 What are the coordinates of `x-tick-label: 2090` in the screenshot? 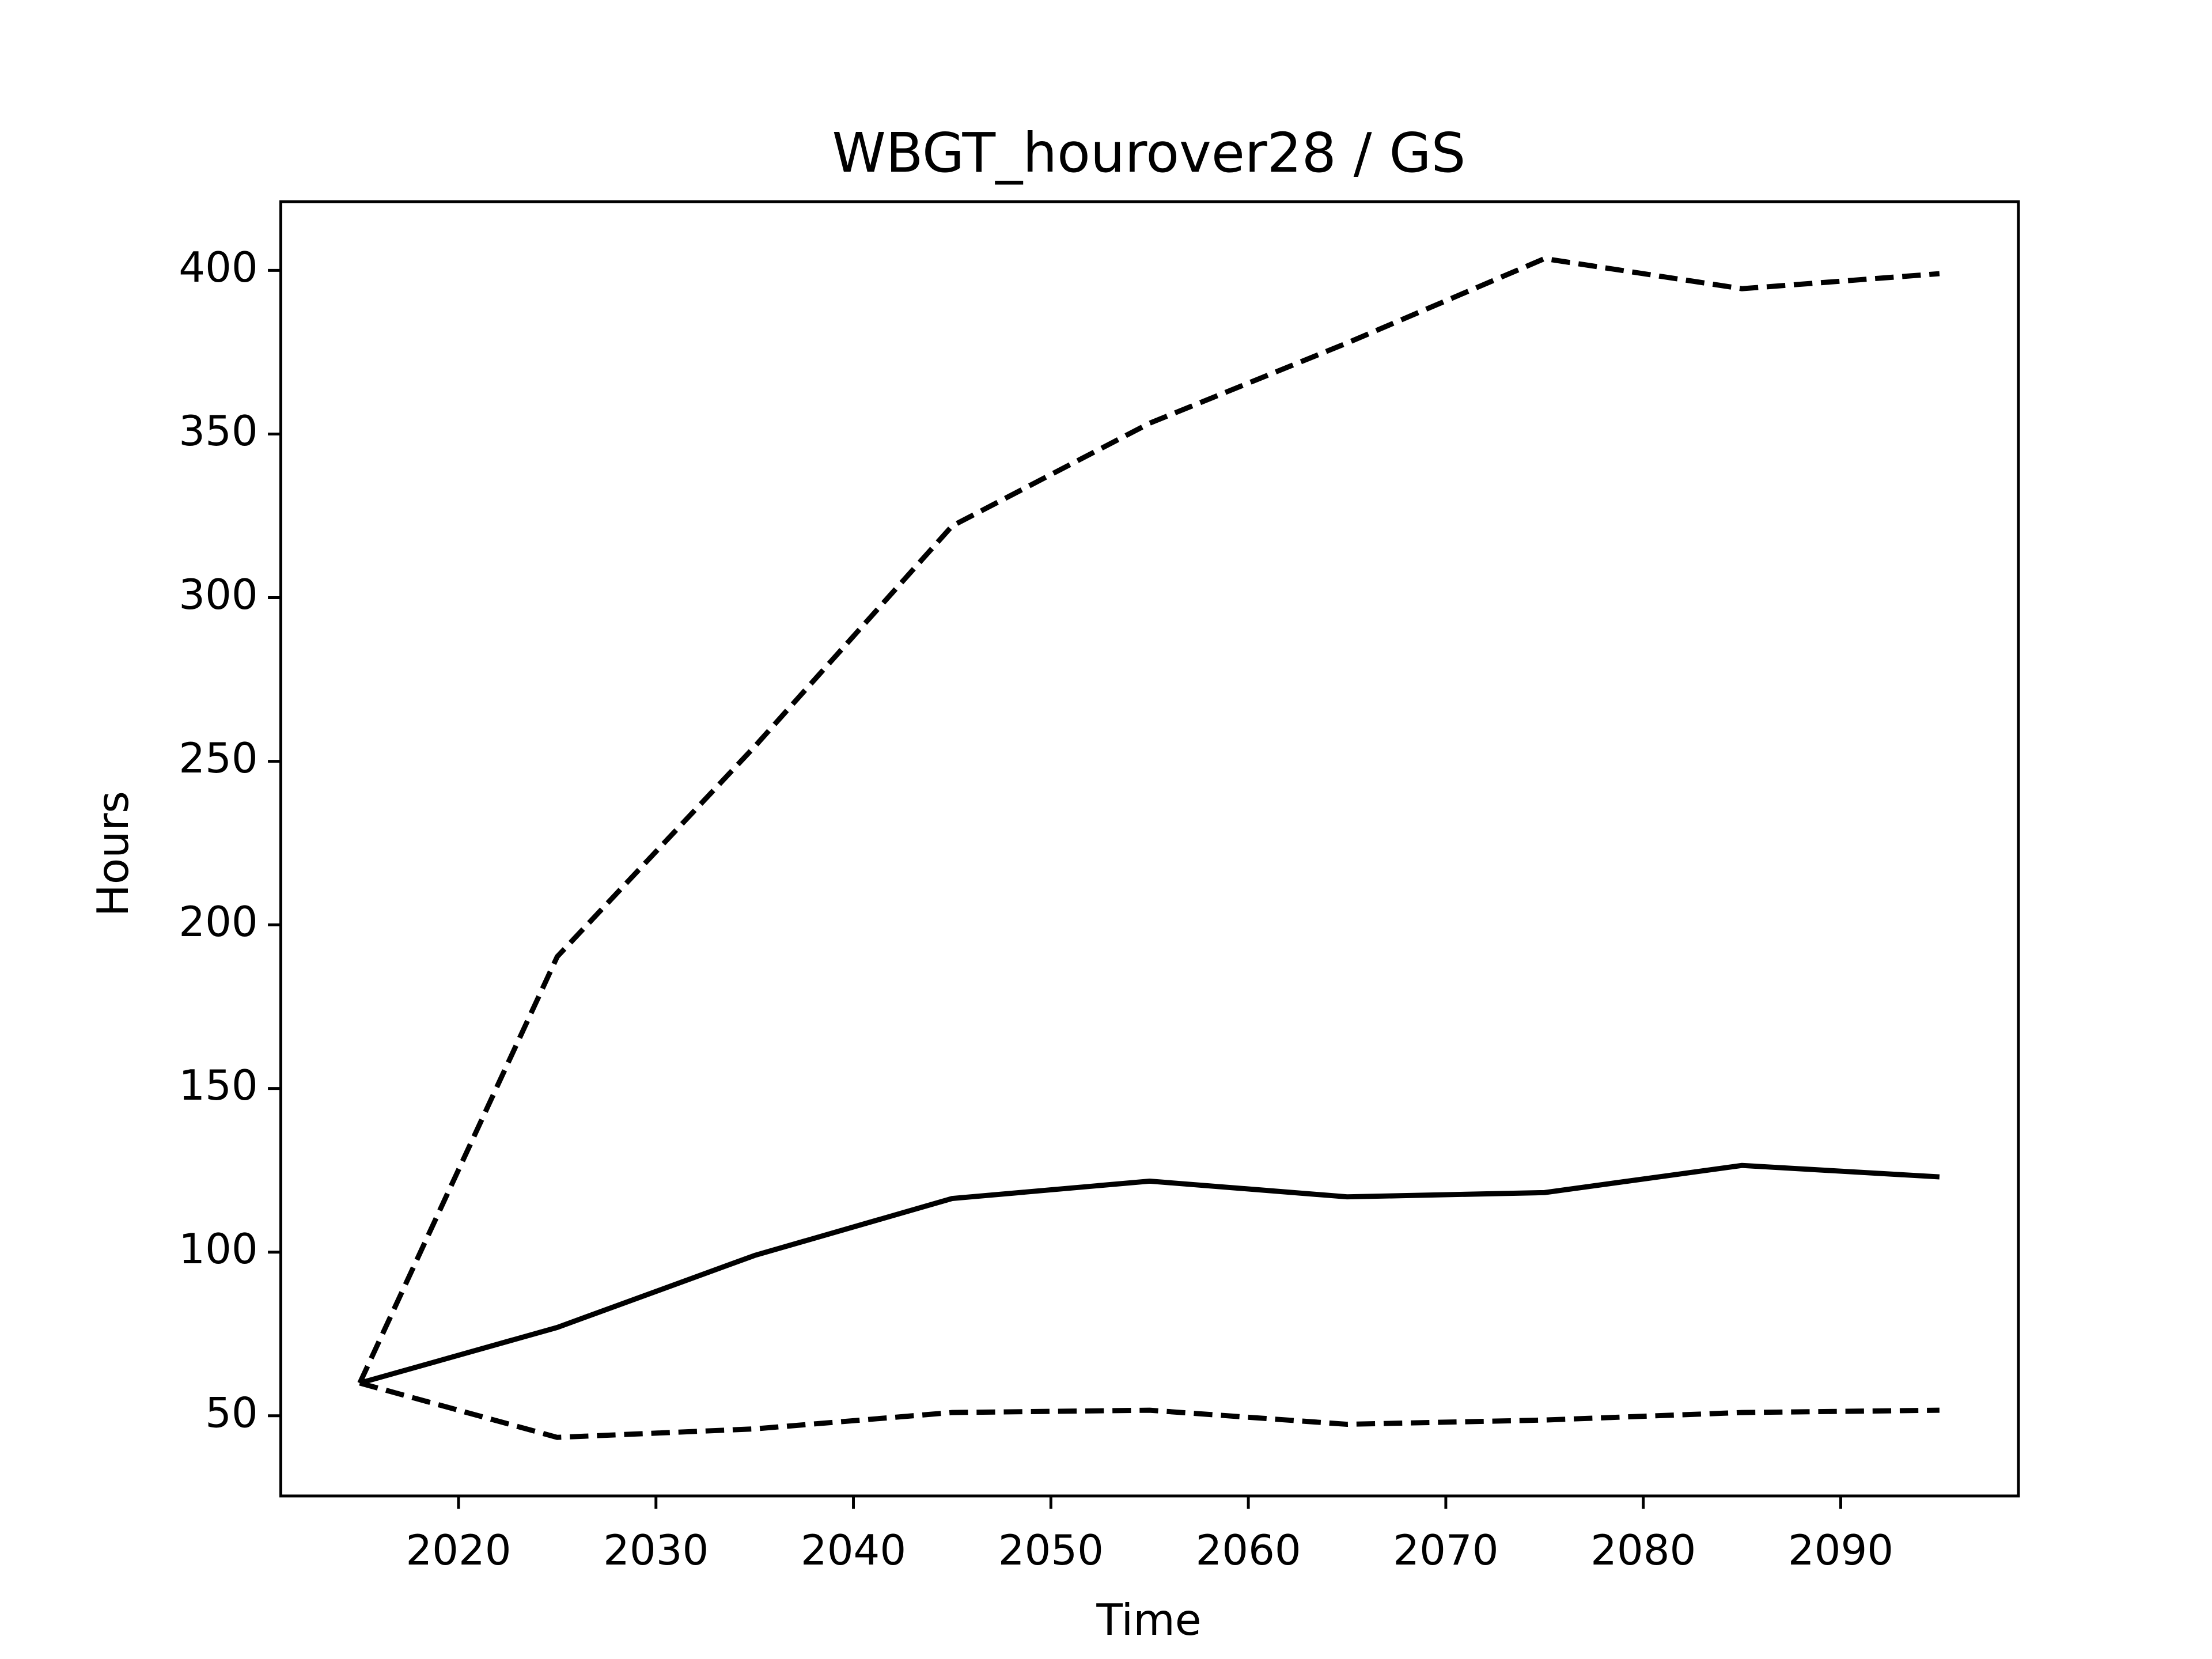 It's located at (1840, 1550).